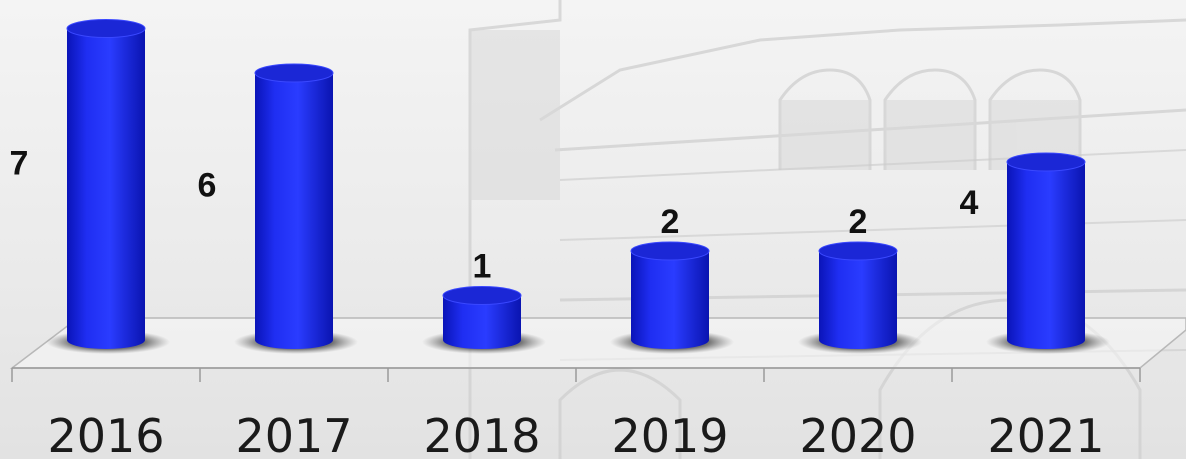  Describe the element at coordinates (294, 211) in the screenshot. I see `bar-body-2017` at that location.